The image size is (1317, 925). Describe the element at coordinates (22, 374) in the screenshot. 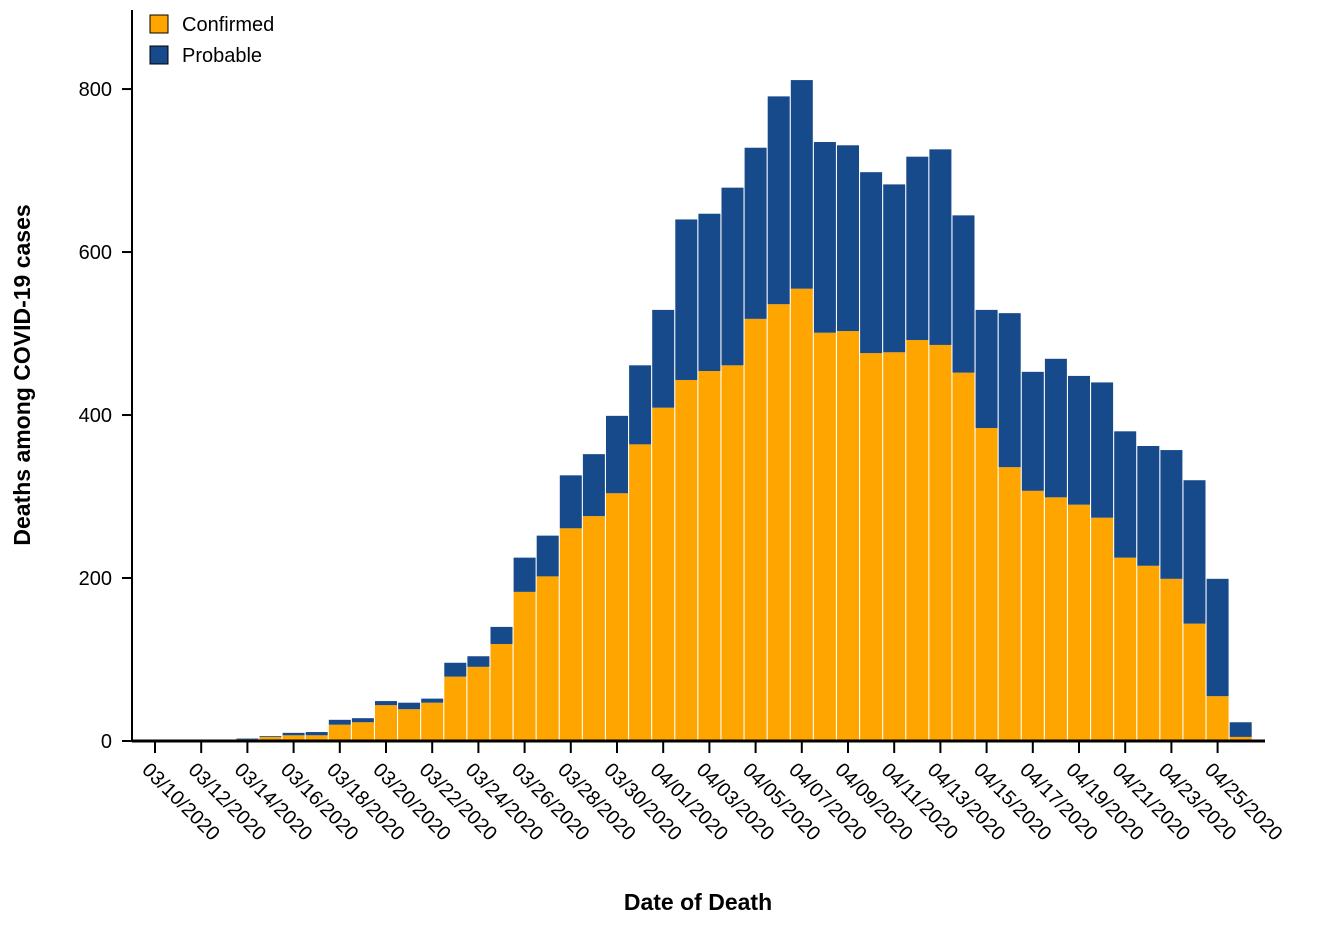

I see `y-axis-title: Deaths among COVID-19 cases` at that location.